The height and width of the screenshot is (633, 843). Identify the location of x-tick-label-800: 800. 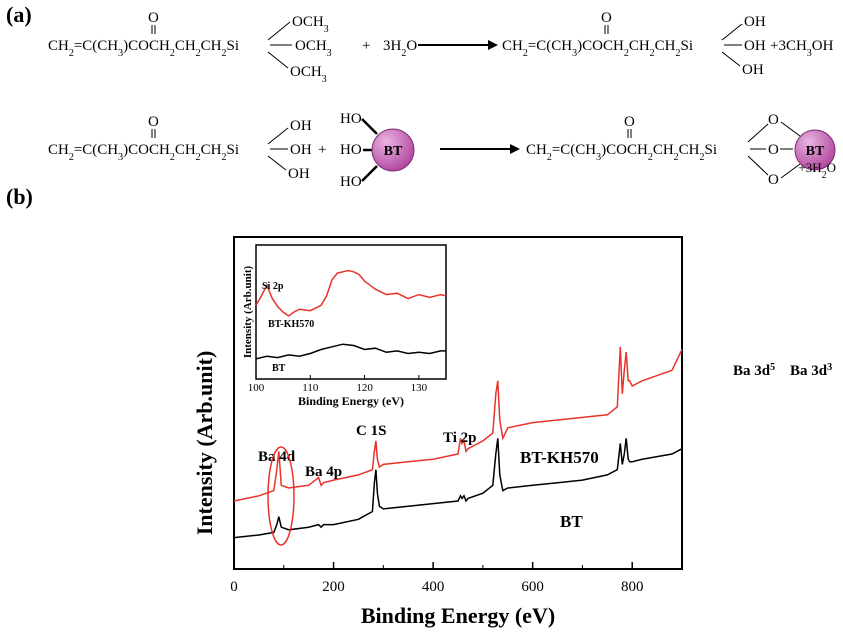
(632, 587).